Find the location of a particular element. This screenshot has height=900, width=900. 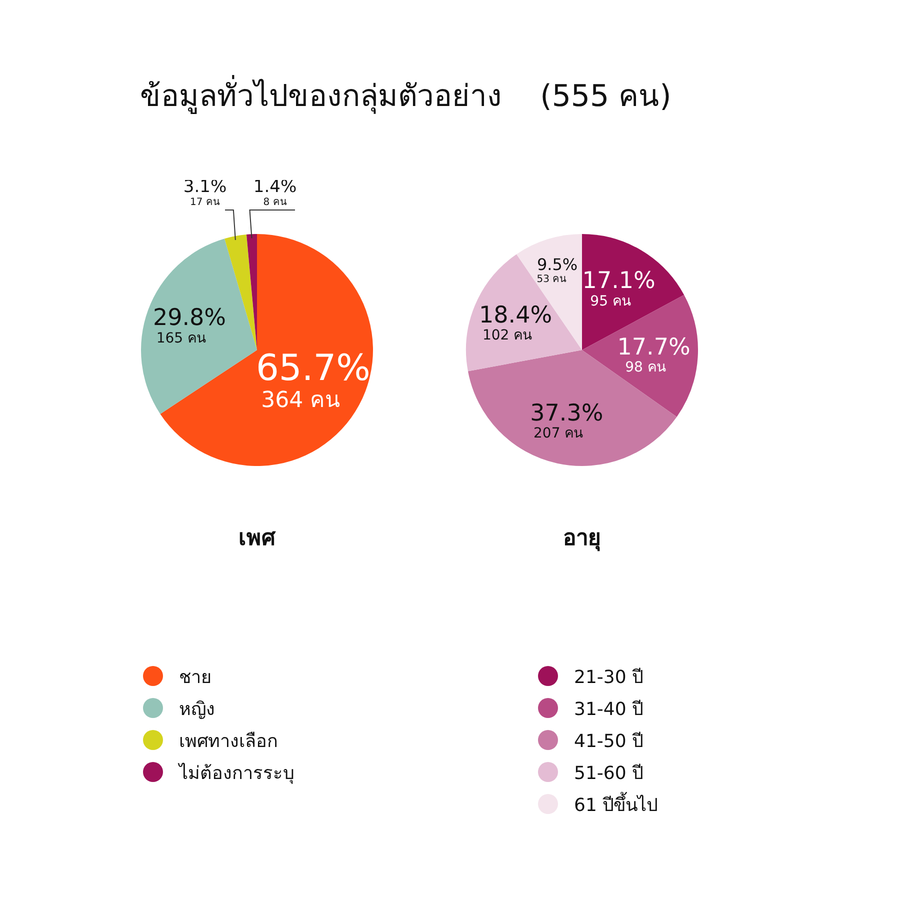

legend-label: ไม่ต้องการระบุ is located at coordinates (236, 774).